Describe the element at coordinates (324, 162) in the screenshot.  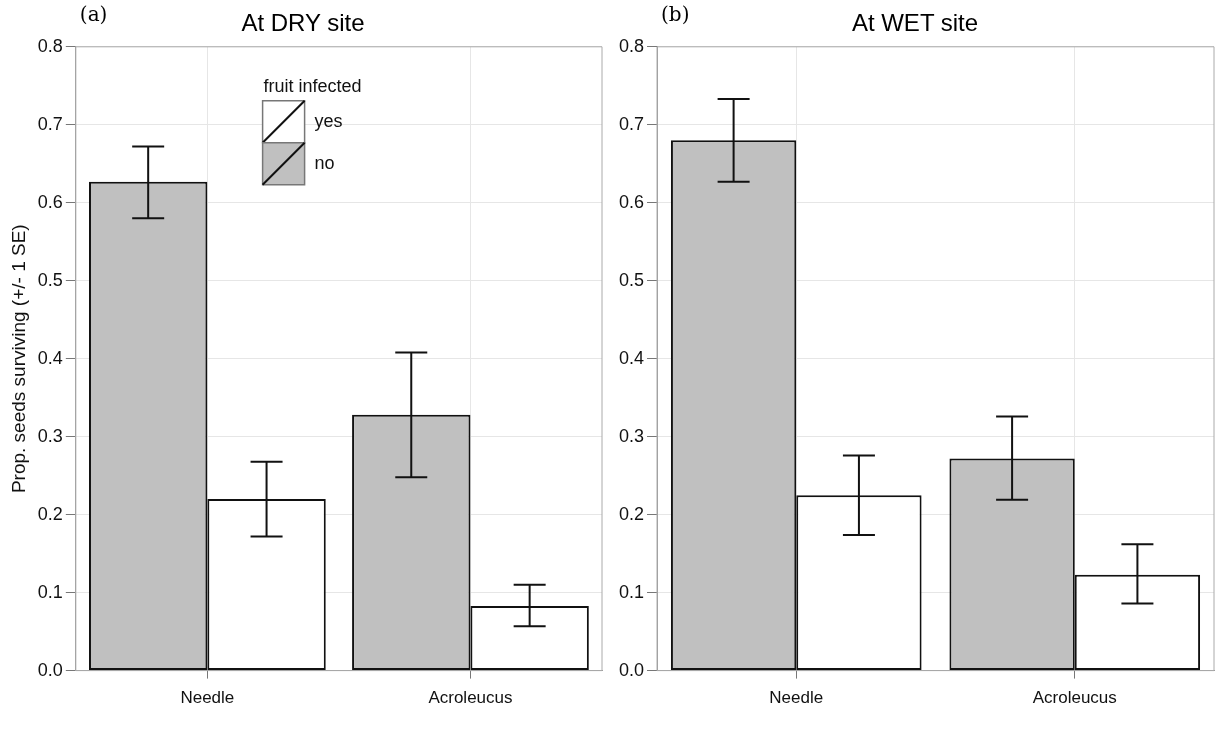
I see `legend-label: no` at that location.